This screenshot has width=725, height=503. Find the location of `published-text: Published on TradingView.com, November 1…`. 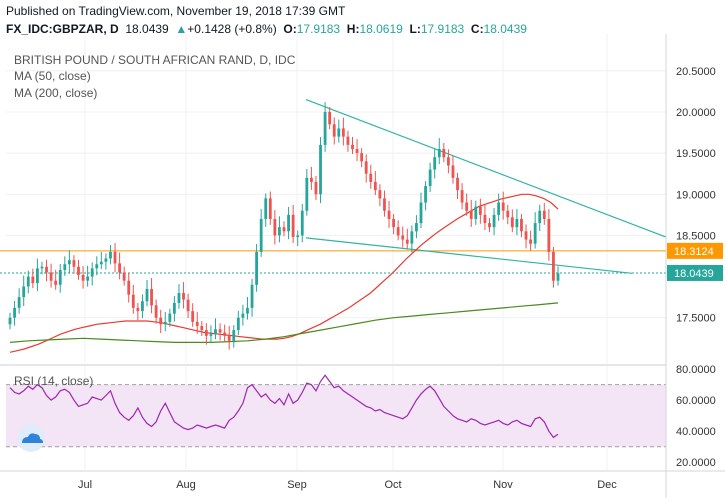

published-text: Published on TradingView.com, November 1… is located at coordinates (176, 11).